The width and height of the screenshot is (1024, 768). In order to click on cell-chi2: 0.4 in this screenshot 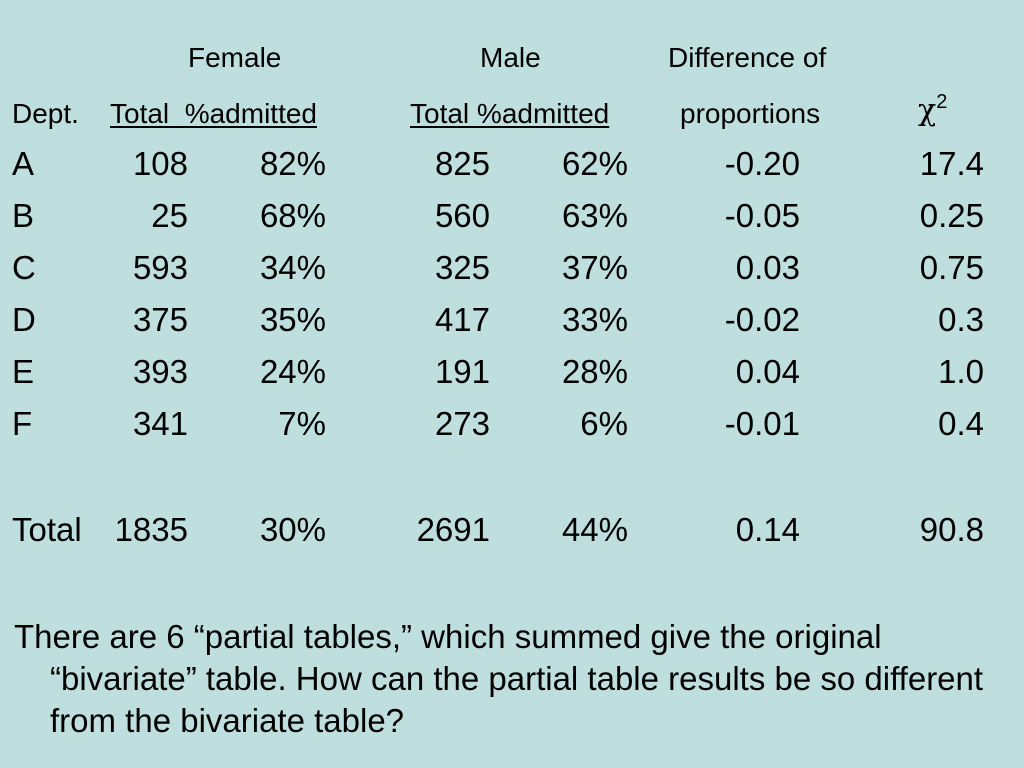, I will do `click(961, 423)`.